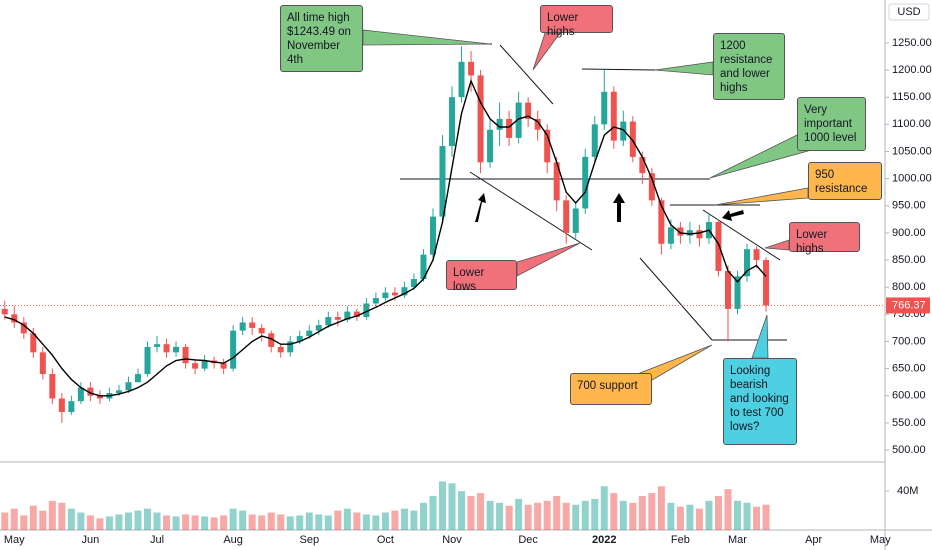 Image resolution: width=932 pixels, height=550 pixels. What do you see at coordinates (911, 97) in the screenshot?
I see `y-tick-label: 1150.00` at bounding box center [911, 97].